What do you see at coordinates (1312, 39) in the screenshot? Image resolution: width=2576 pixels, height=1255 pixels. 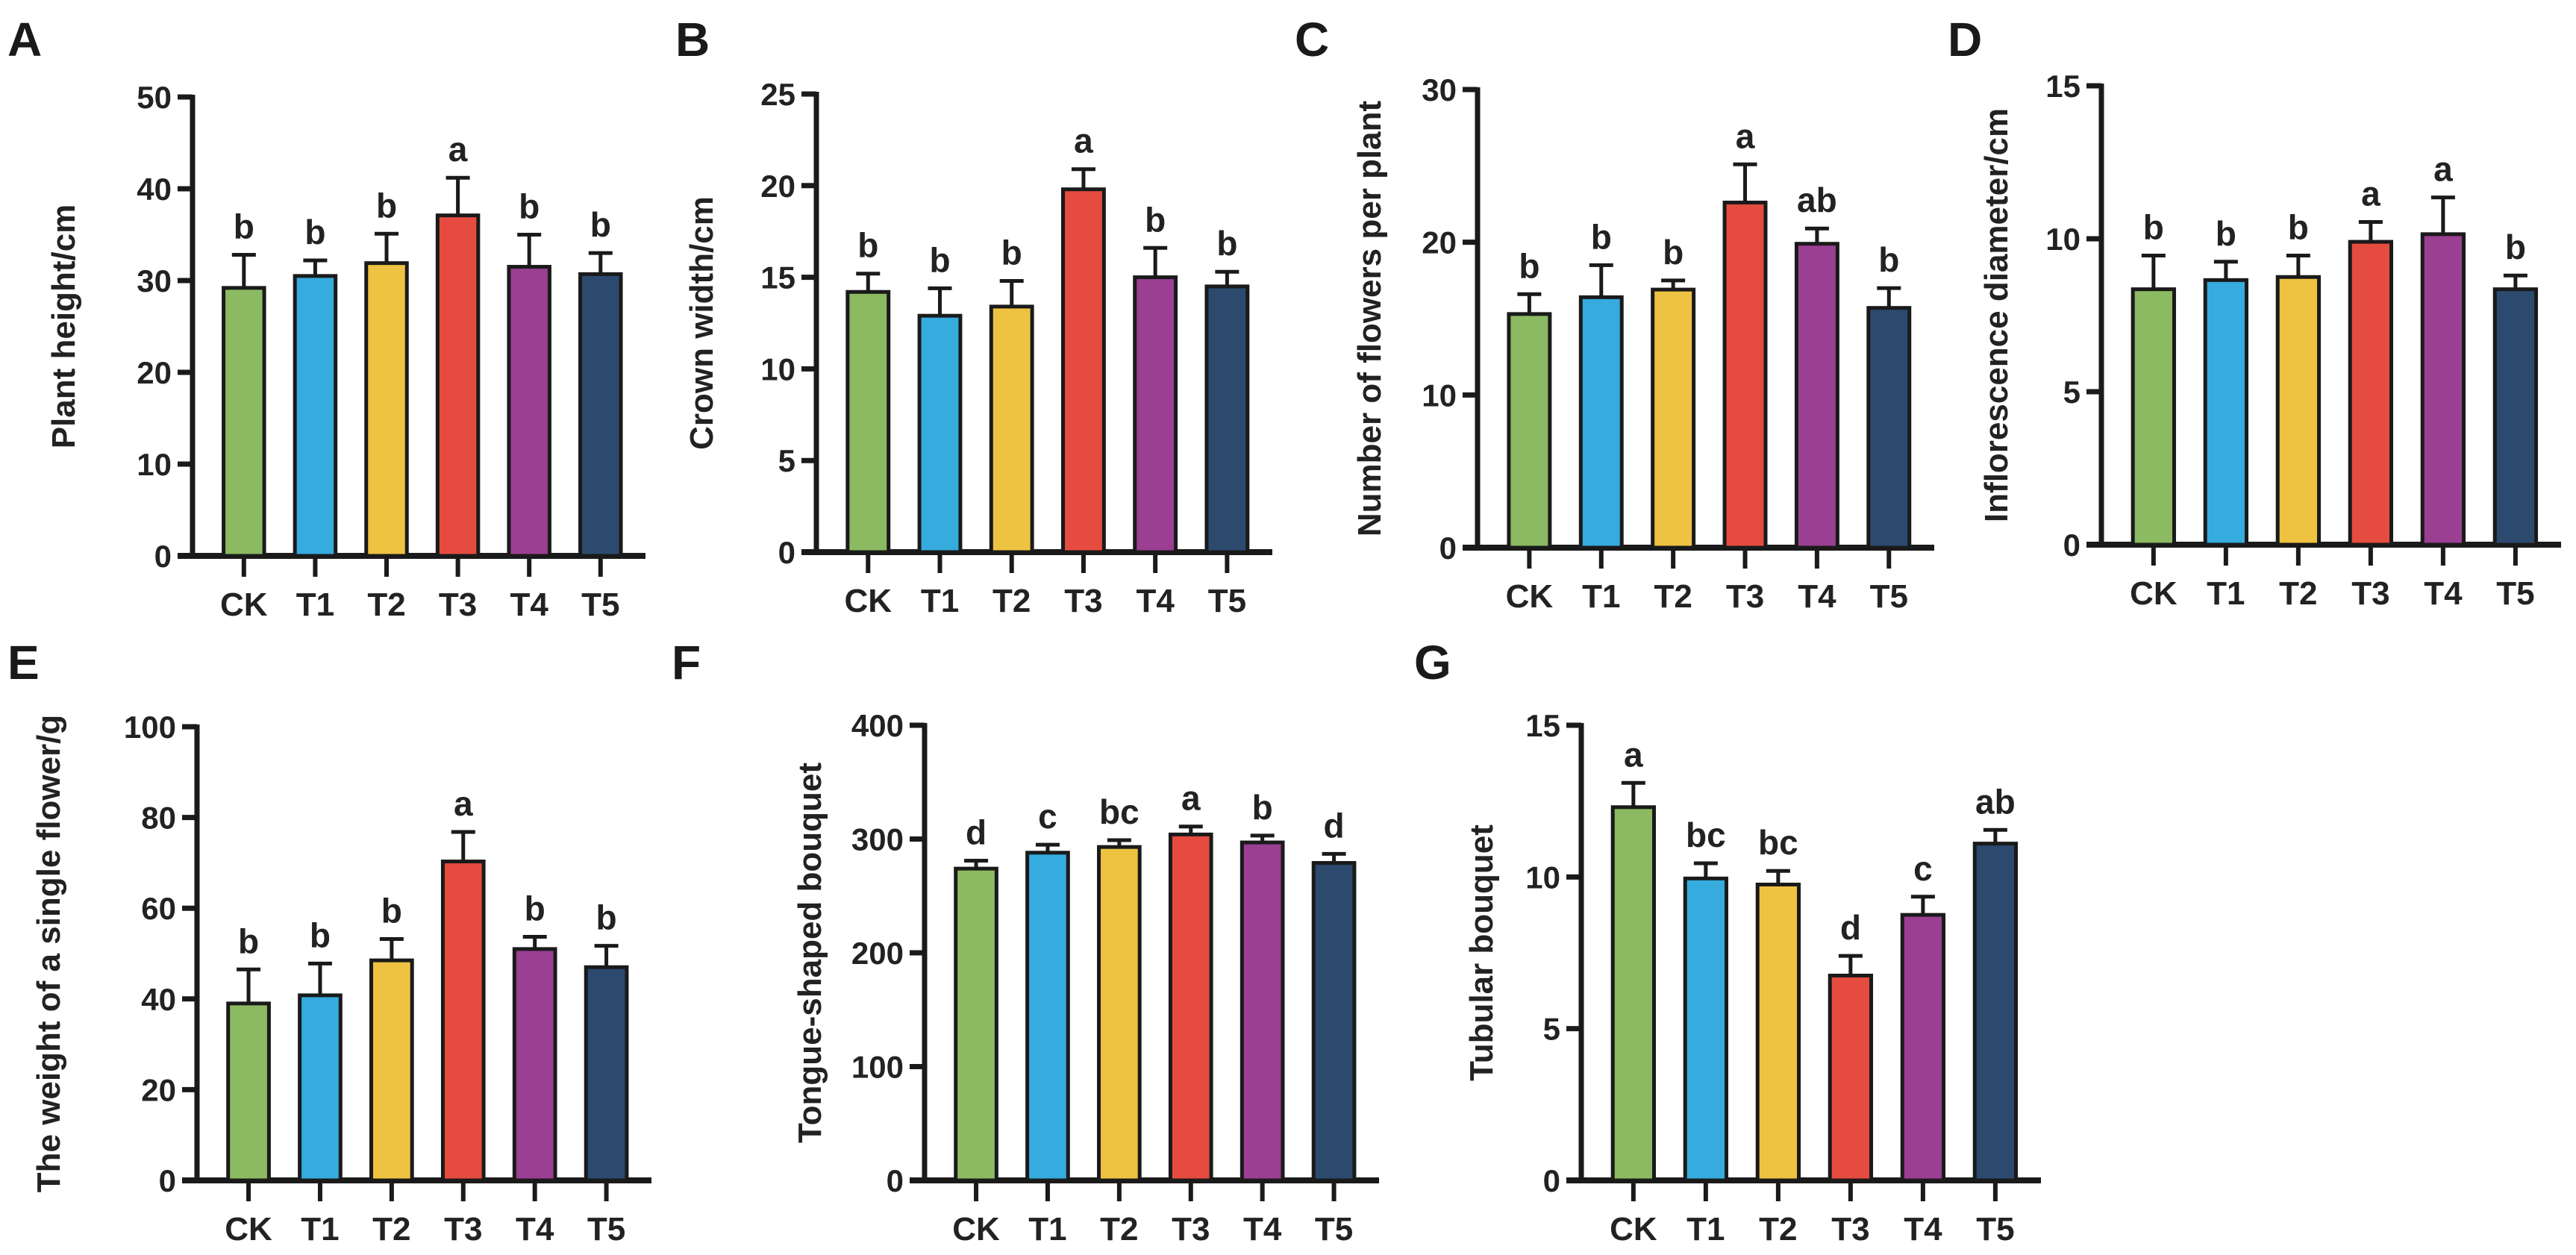 I see `panel-label: C` at bounding box center [1312, 39].